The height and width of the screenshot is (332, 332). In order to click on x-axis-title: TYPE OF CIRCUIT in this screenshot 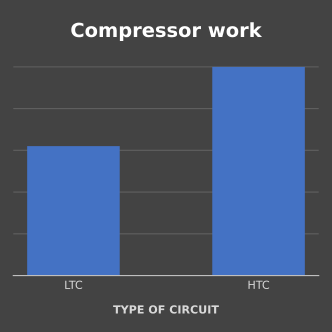, I will do `click(166, 309)`.